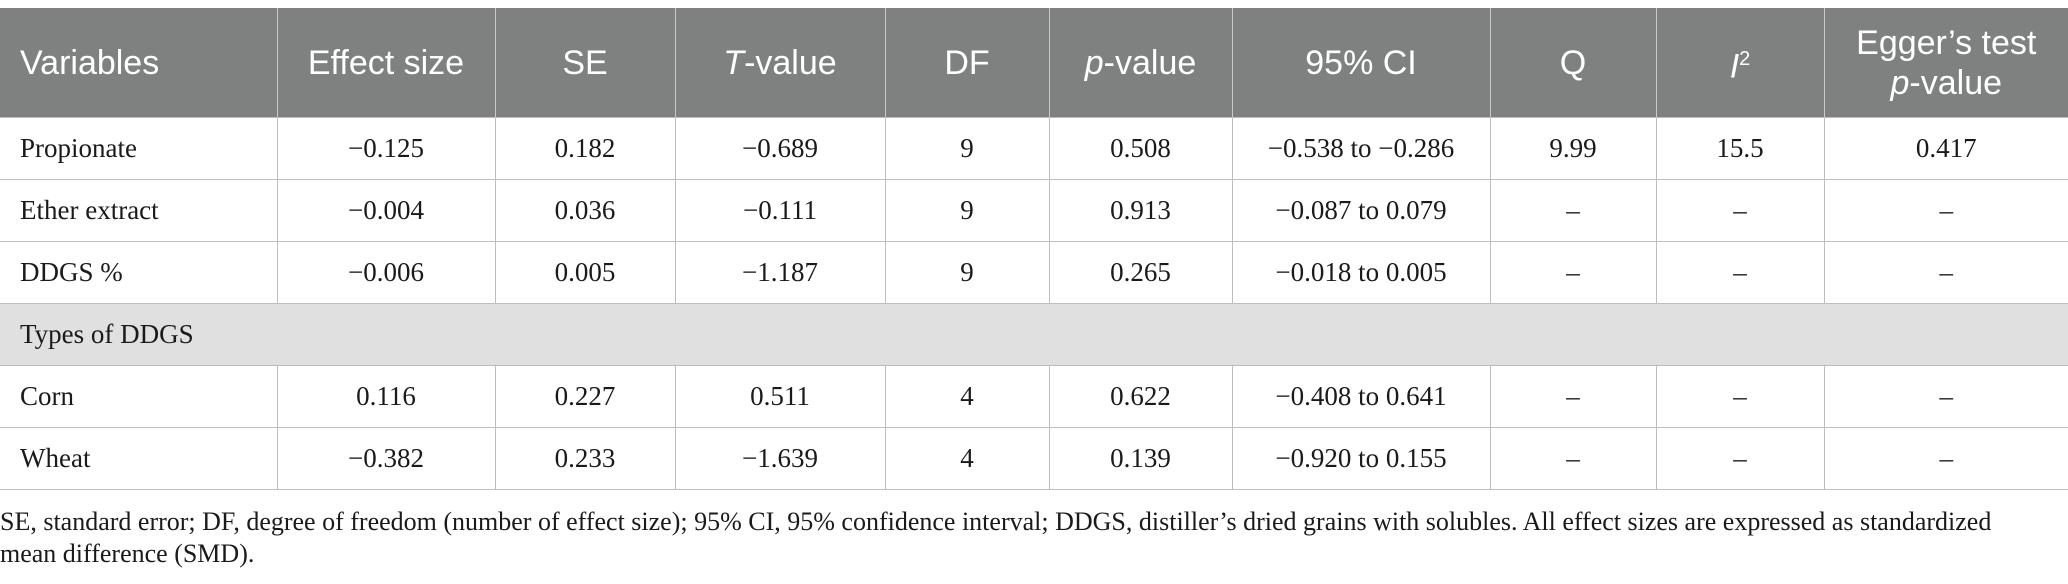 Image resolution: width=2068 pixels, height=584 pixels. What do you see at coordinates (585, 63) in the screenshot?
I see `col-header-se: SE` at bounding box center [585, 63].